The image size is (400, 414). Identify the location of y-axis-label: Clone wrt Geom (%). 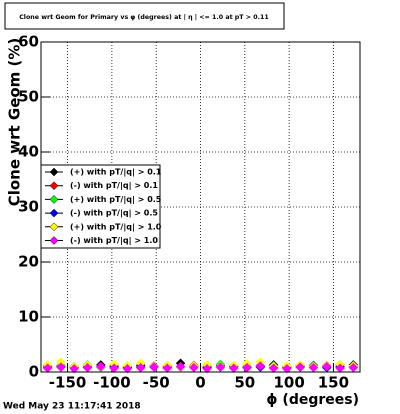
(15, 122).